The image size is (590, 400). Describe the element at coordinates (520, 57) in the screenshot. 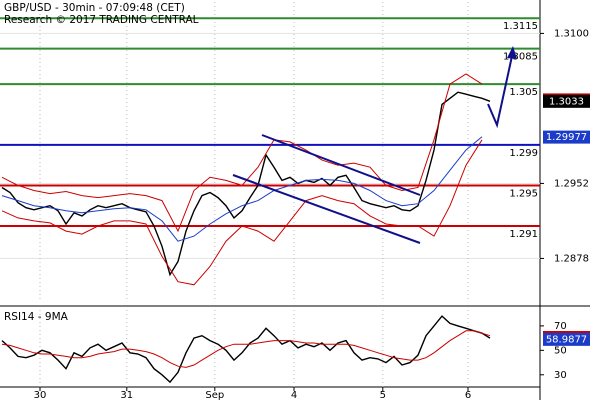

I see `level-label: 1.3085` at that location.